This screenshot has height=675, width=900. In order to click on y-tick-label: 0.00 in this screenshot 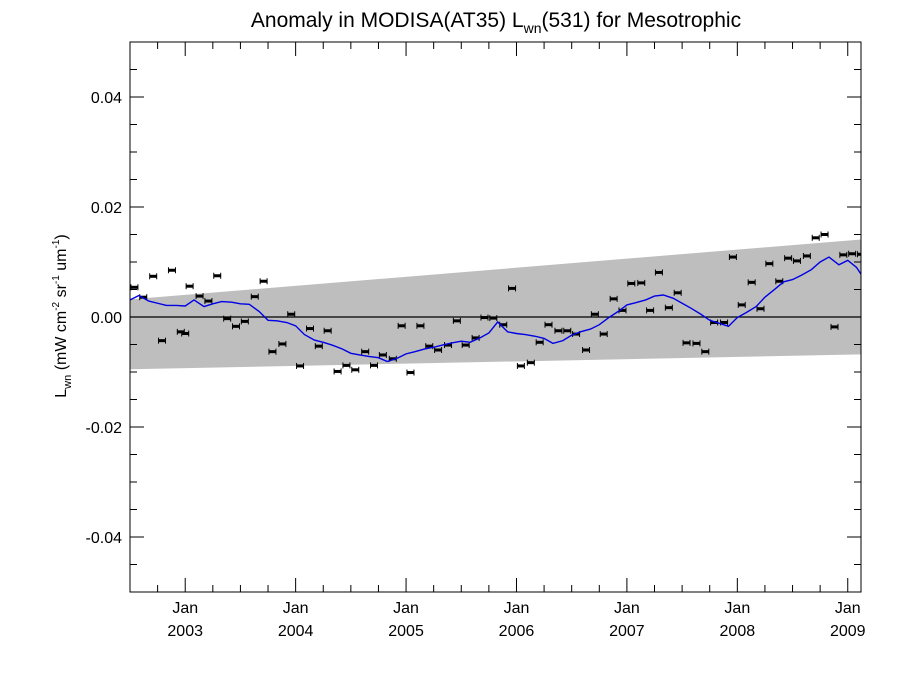, I will do `click(106, 318)`.